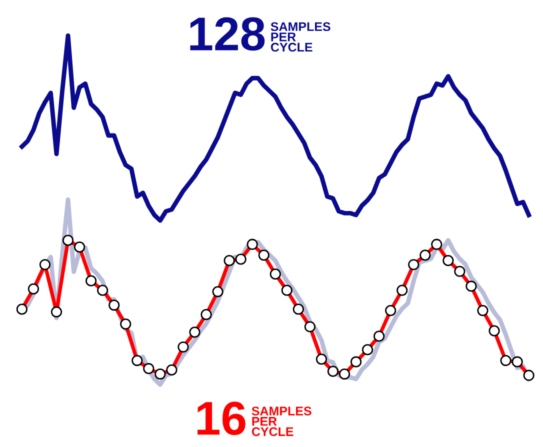  Describe the element at coordinates (282, 421) in the screenshot. I see `text: SAMPLES PER CYCLE` at that location.